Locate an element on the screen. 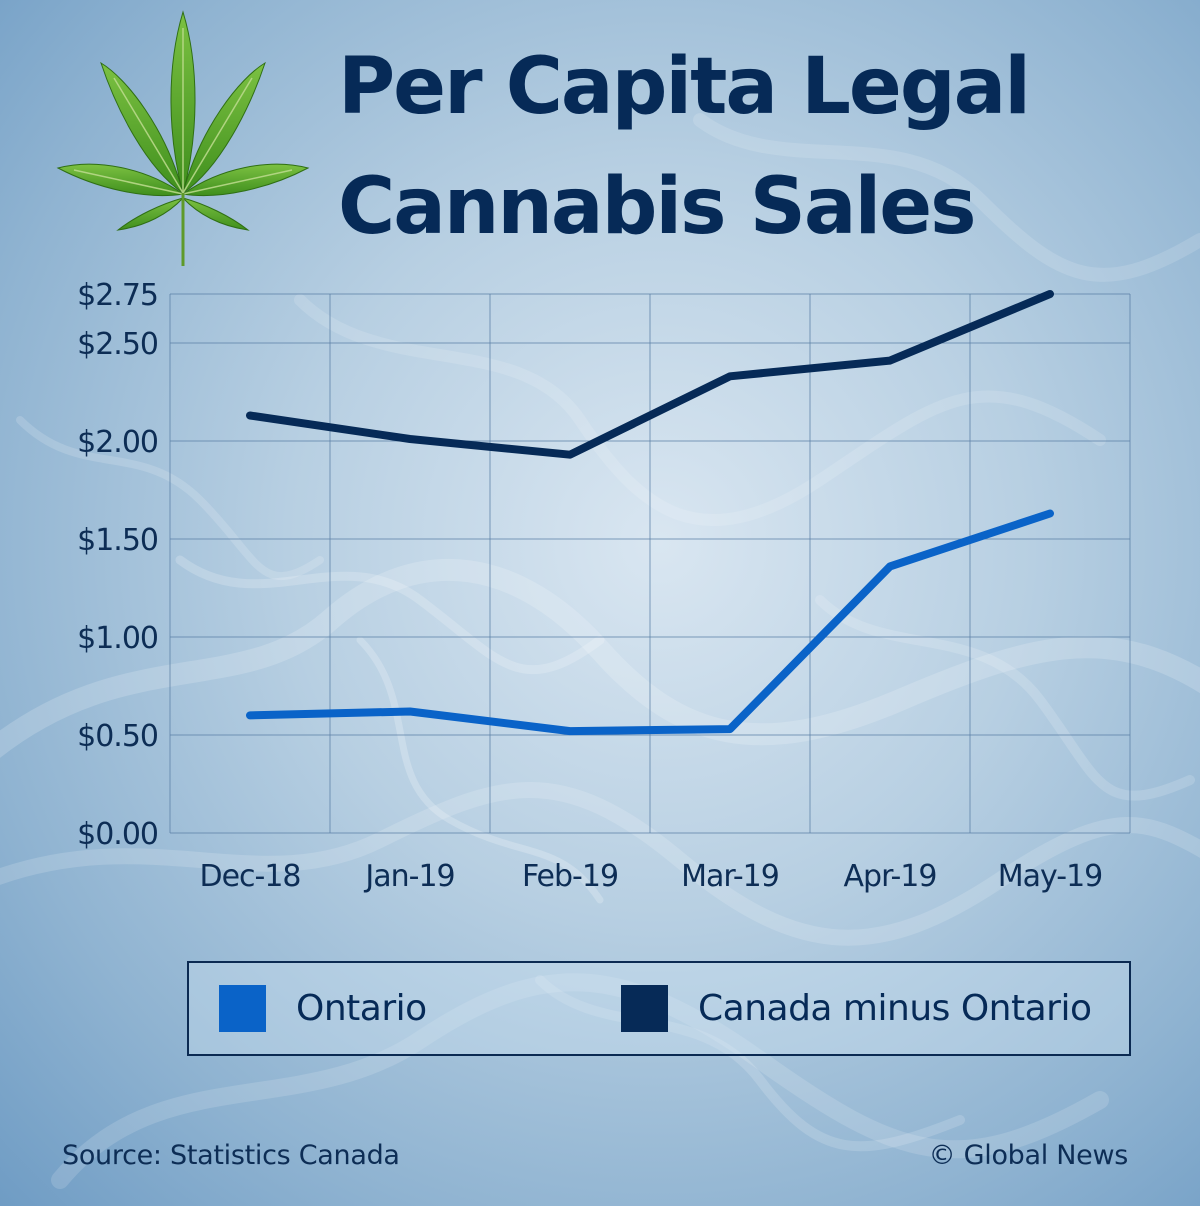  y-tick-label: $0.50 is located at coordinates (117, 736).